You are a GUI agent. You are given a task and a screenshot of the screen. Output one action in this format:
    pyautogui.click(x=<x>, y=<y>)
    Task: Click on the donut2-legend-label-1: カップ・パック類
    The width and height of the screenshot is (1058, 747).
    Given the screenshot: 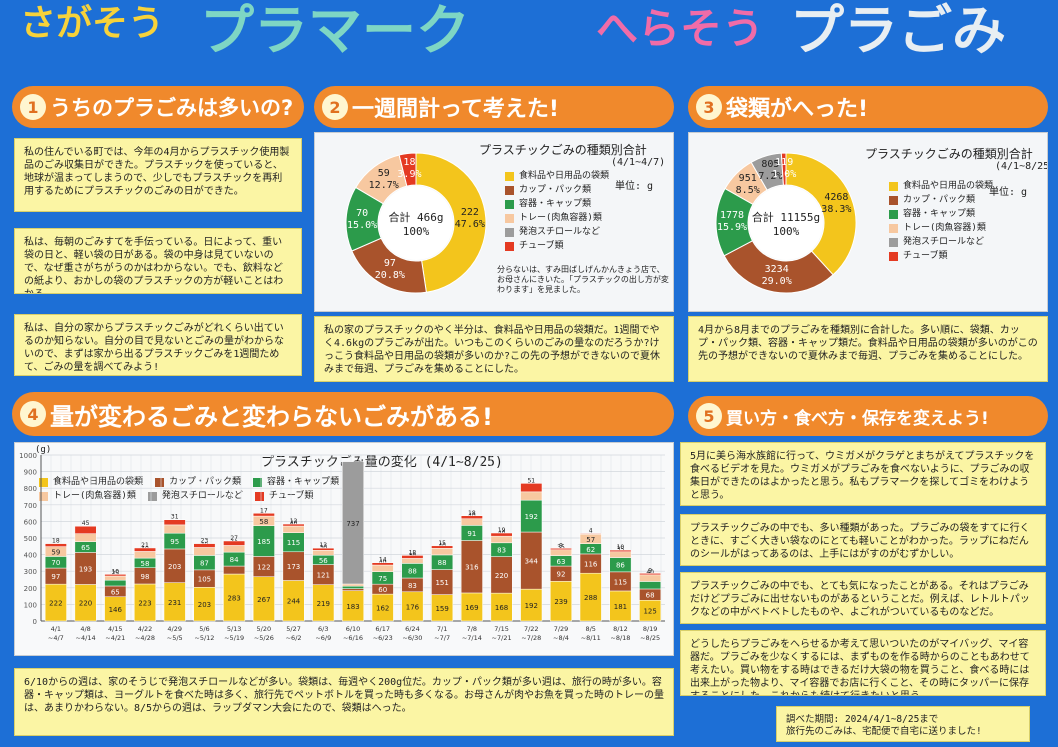 What is the action you would take?
    pyautogui.click(x=939, y=200)
    